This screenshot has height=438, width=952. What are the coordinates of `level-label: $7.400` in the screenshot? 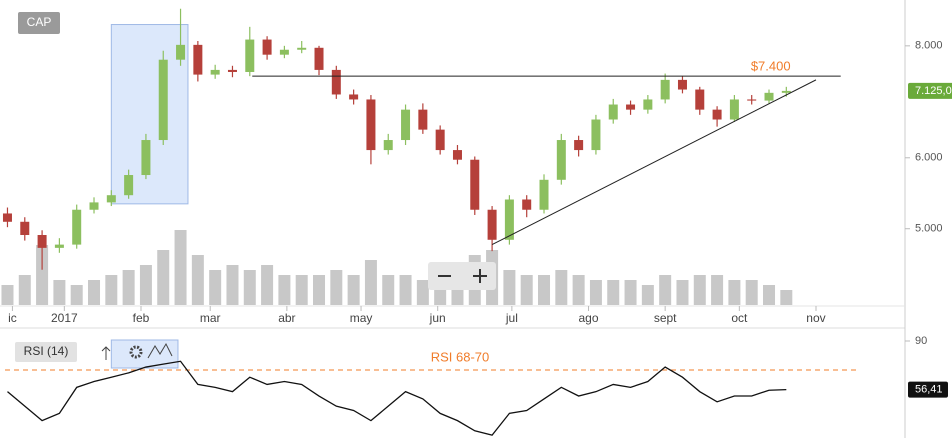 It's located at (771, 66).